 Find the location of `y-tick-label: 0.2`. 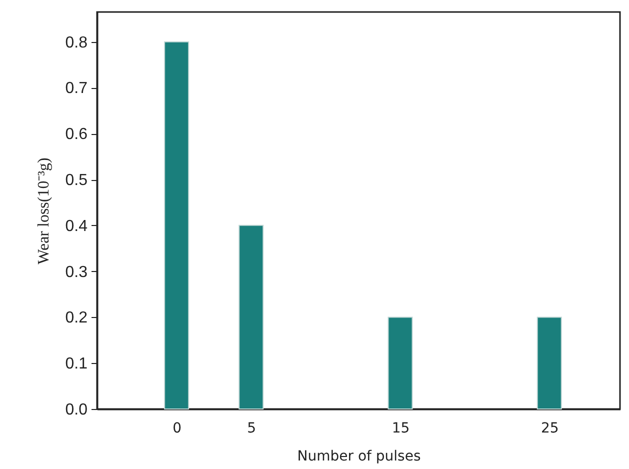

y-tick-label: 0.2 is located at coordinates (76, 318).